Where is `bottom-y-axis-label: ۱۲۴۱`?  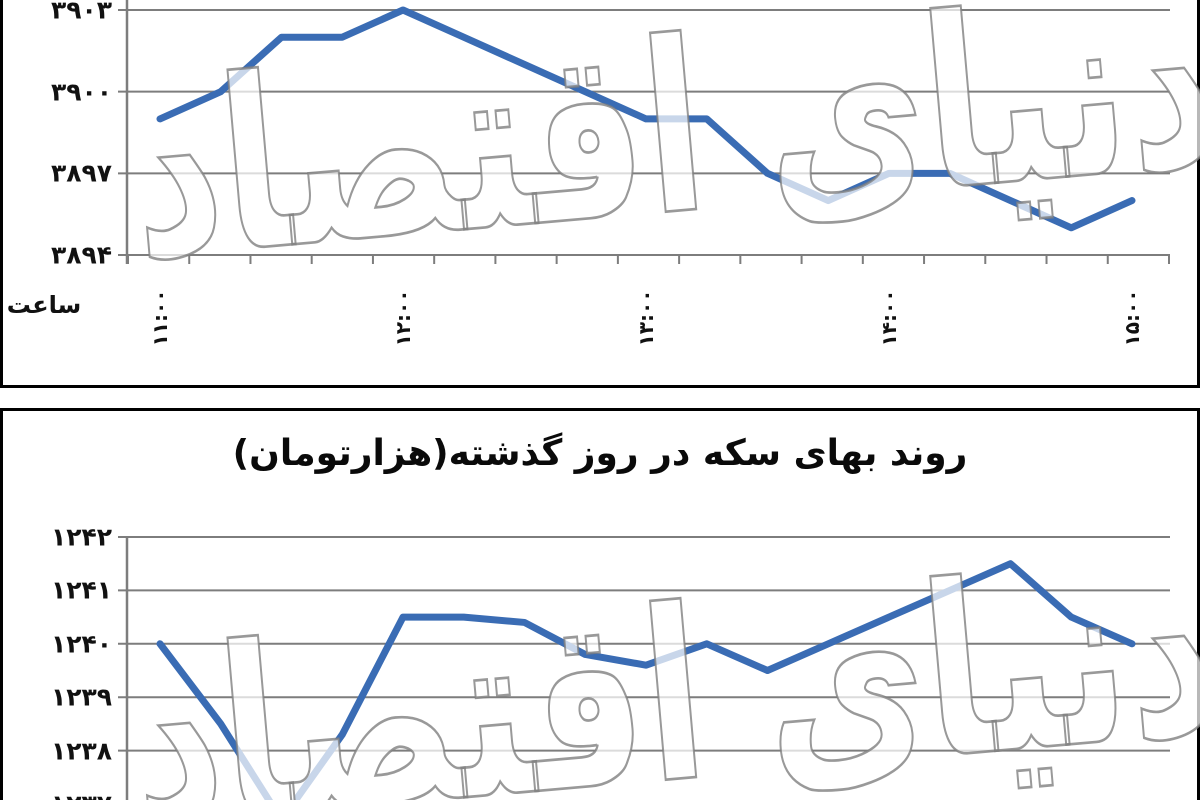 bottom-y-axis-label: ۱۲۴۱ is located at coordinates (81, 590).